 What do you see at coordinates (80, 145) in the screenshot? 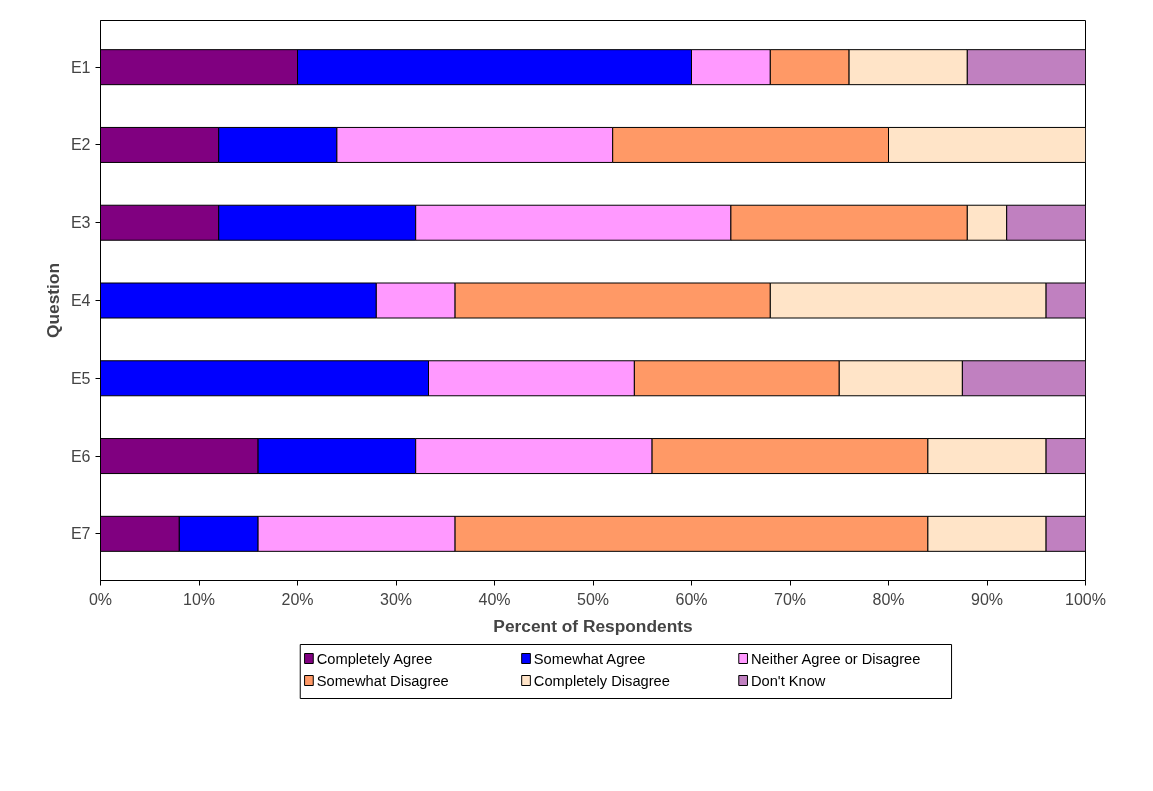
I see `y-tick-label: E2` at bounding box center [80, 145].